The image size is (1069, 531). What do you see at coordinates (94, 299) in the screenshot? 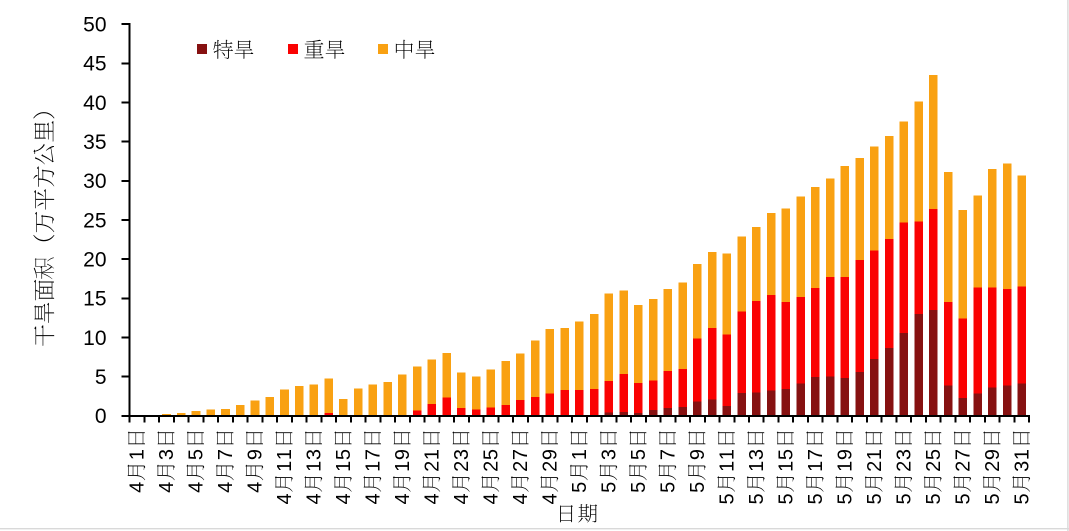
I see `svg-text: 15` at bounding box center [94, 299].